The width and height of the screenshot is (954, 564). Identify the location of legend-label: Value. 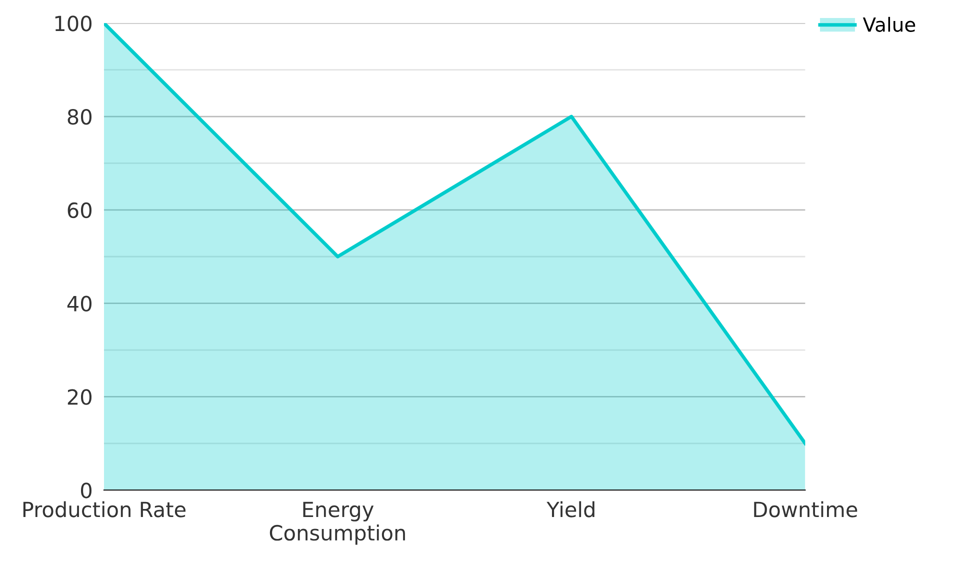
(889, 24).